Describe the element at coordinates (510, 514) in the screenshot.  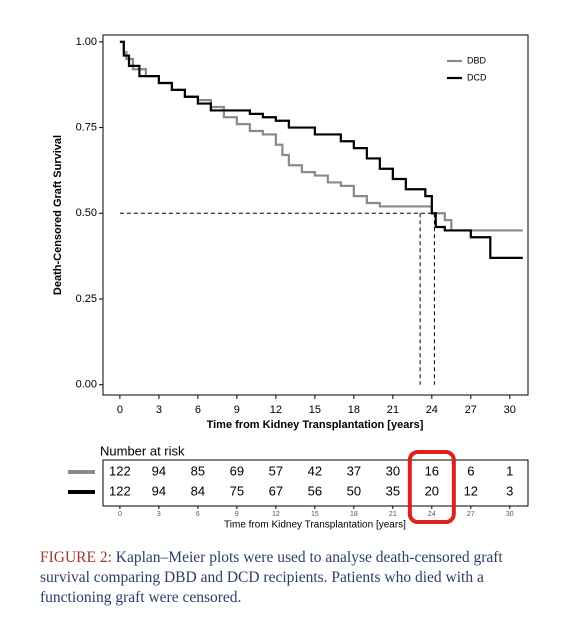
I see `risk-x-tick-label: 30` at that location.